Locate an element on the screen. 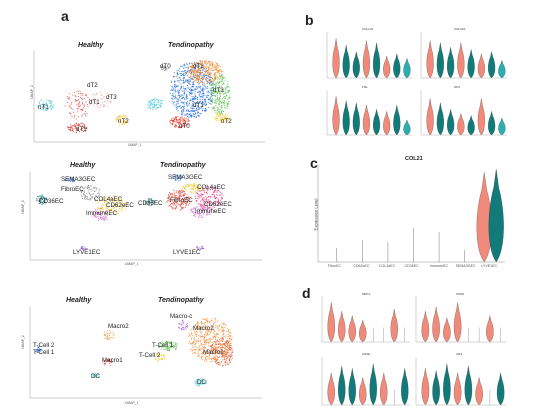 The height and width of the screenshot is (416, 556). row1-healthy-label-dT1b: dT1 is located at coordinates (81, 129).